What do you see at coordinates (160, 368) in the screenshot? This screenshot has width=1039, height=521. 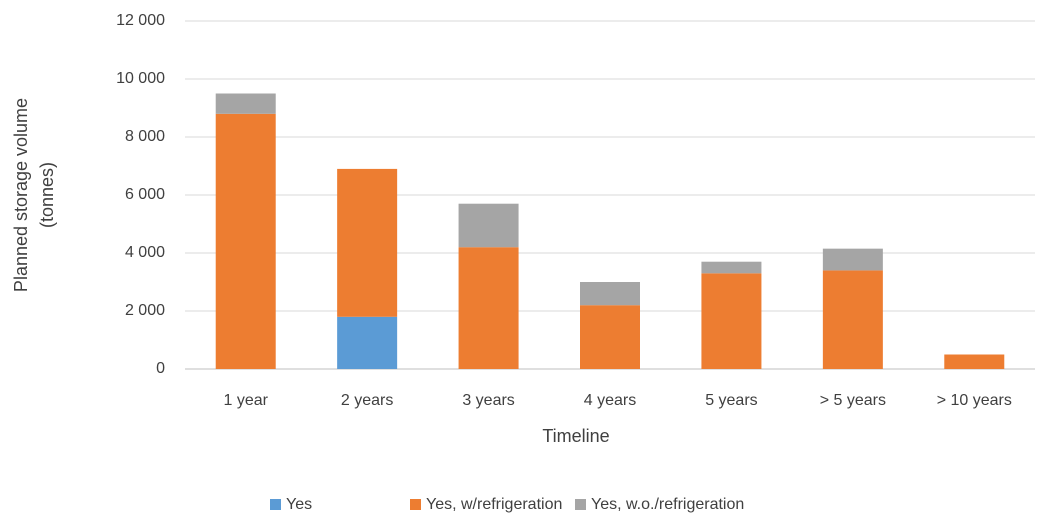 I see `y-tick-label: 0` at bounding box center [160, 368].